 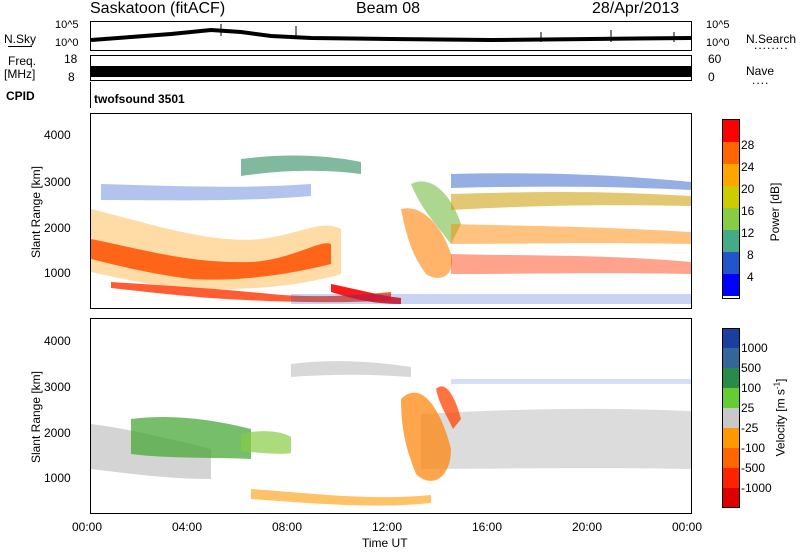 What do you see at coordinates (387, 527) in the screenshot?
I see `xtick-3: 12:00` at bounding box center [387, 527].